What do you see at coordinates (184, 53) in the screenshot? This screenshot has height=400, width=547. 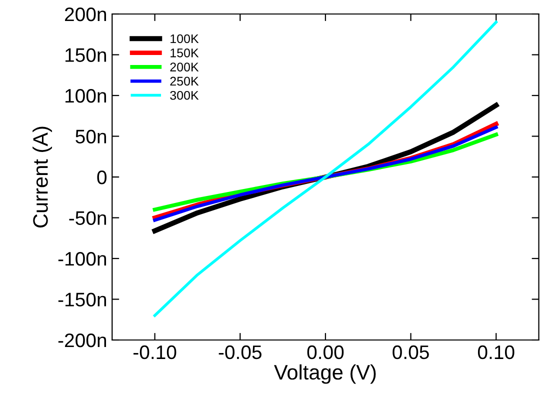 I see `legend-label: 150K` at bounding box center [184, 53].